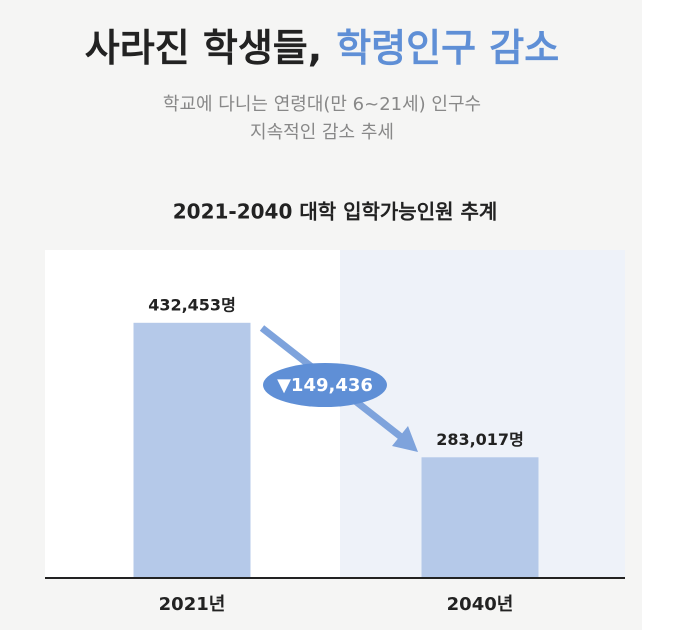  I want to click on x-tick-label: 2021년, so click(192, 604).